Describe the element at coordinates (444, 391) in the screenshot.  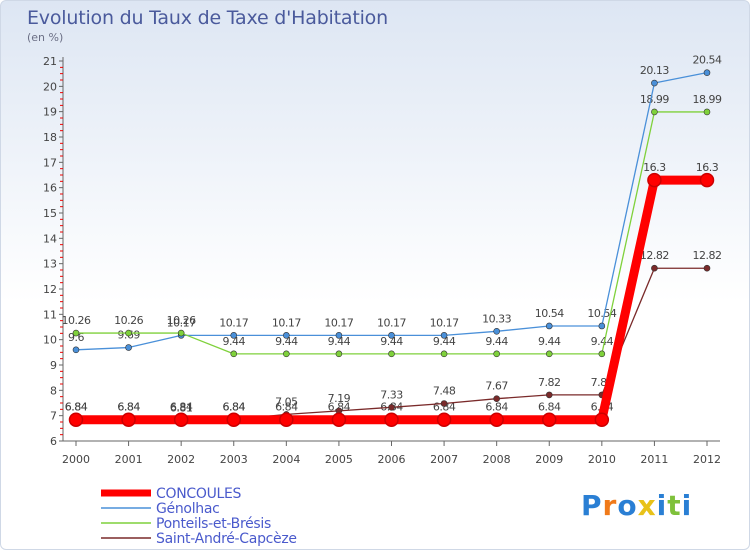
I see `data-label: 7.48` at that location.